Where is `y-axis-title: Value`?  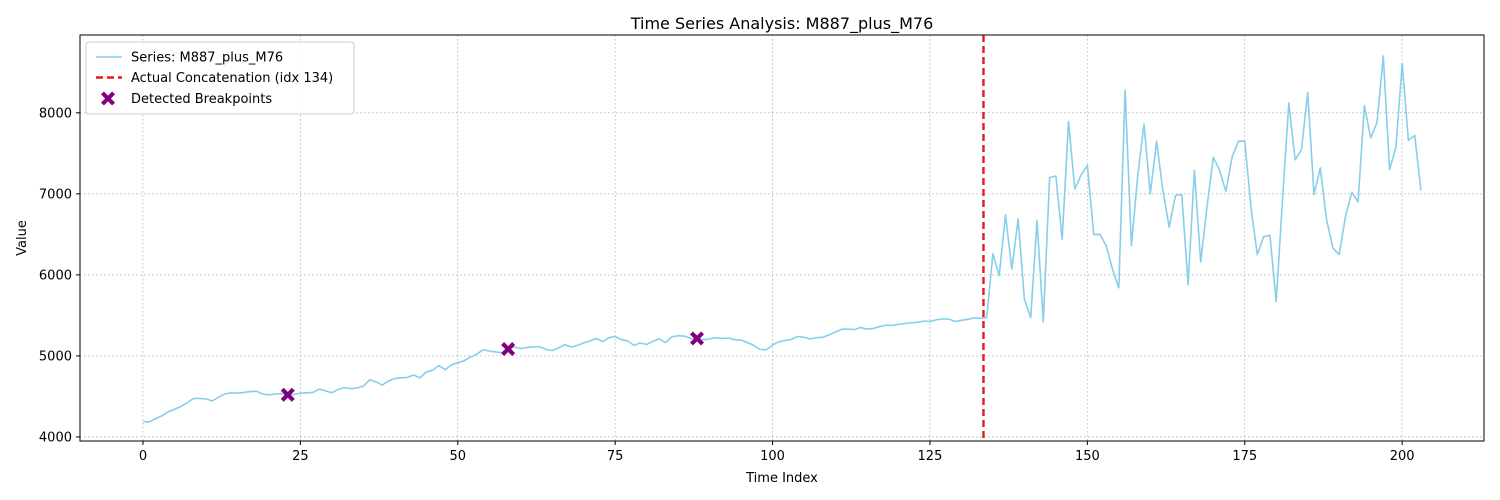 y-axis-title: Value is located at coordinates (22, 238).